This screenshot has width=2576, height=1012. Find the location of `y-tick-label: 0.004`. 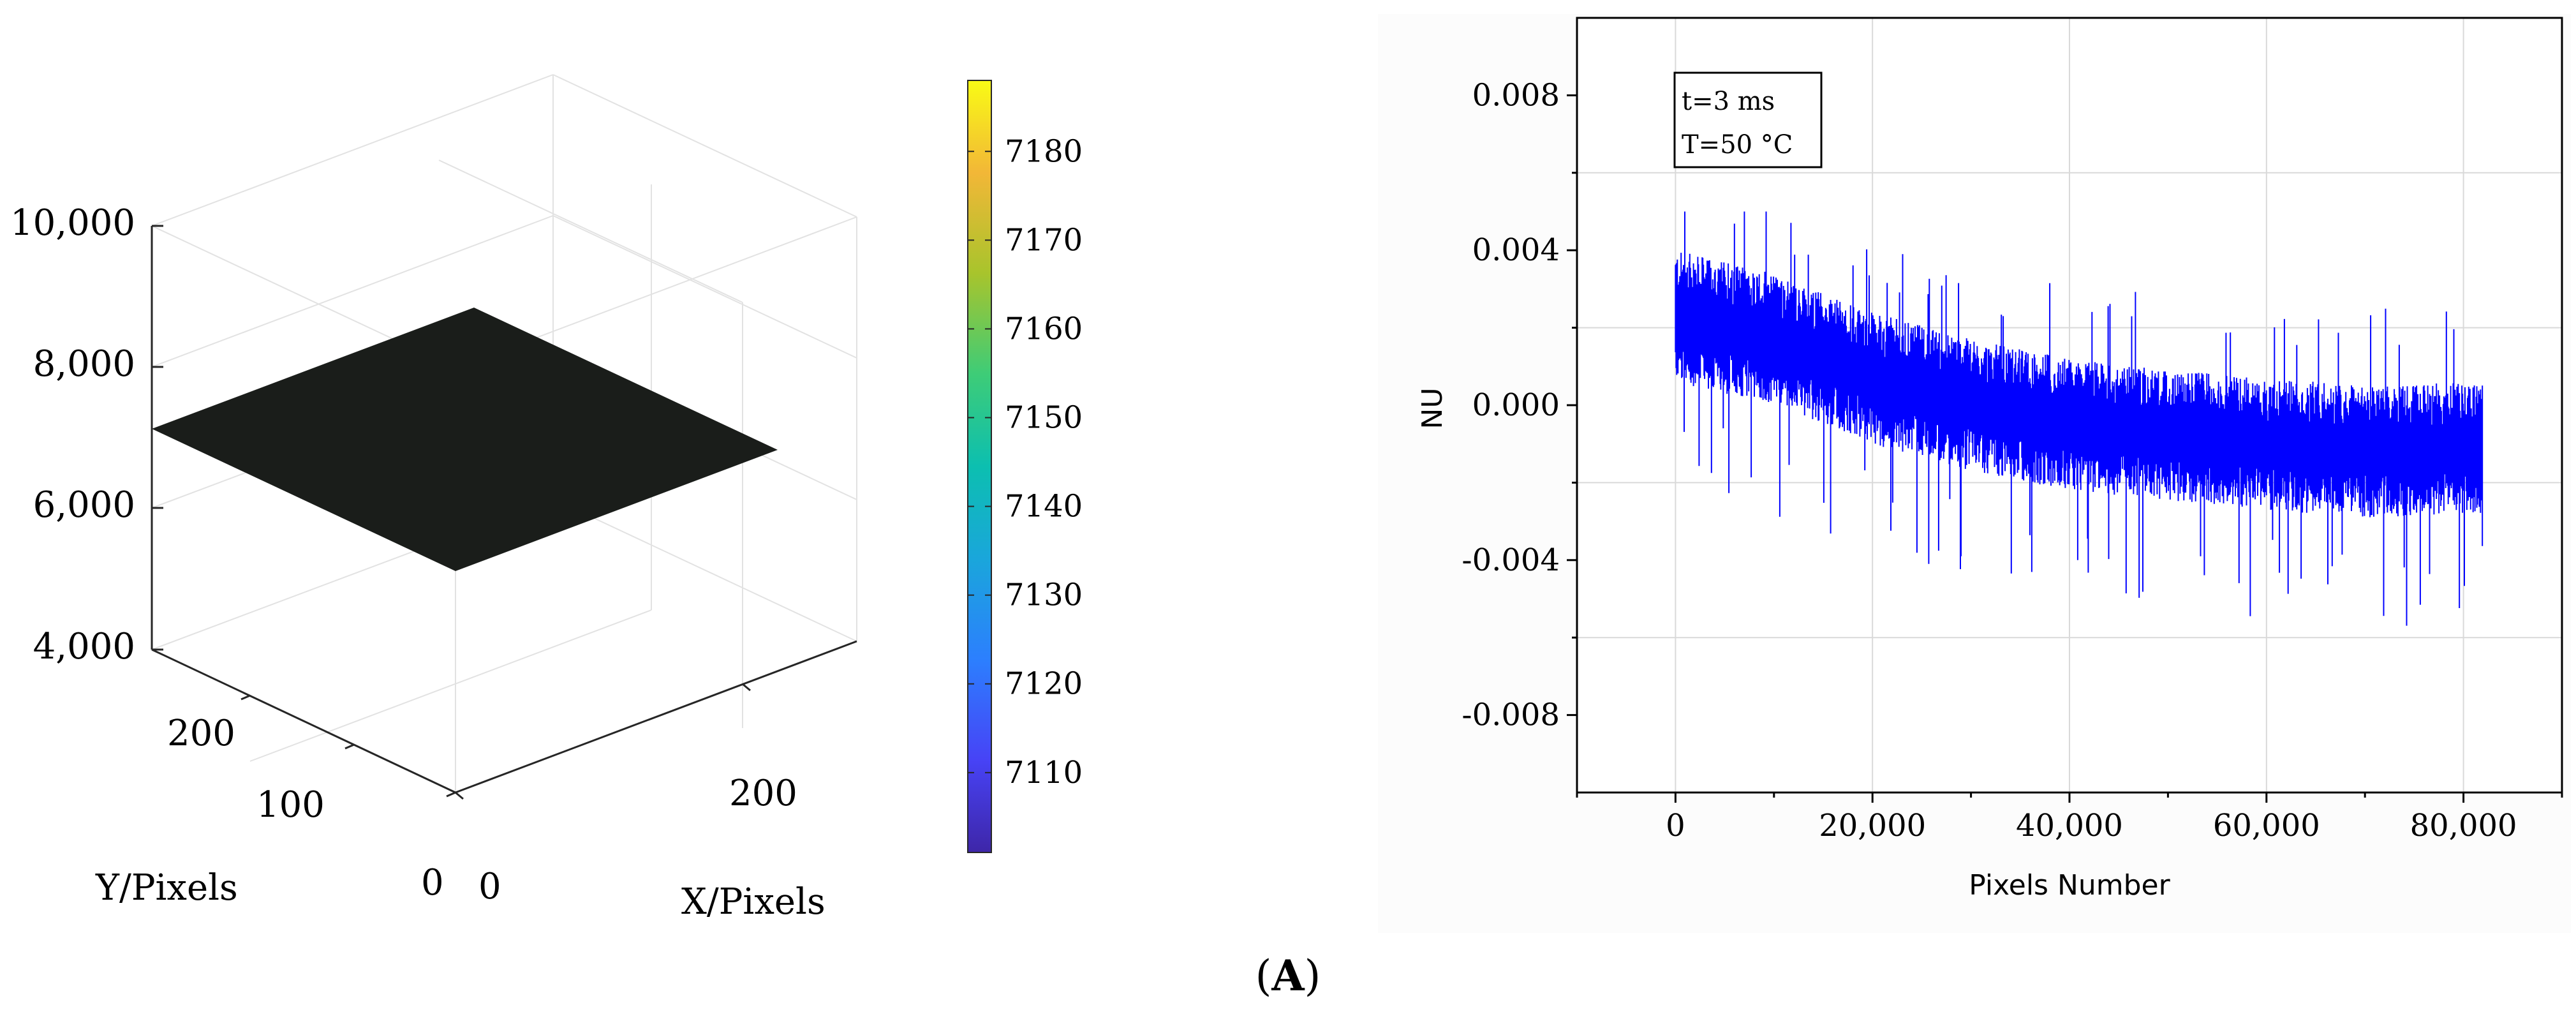

y-tick-label: 0.004 is located at coordinates (1516, 250).